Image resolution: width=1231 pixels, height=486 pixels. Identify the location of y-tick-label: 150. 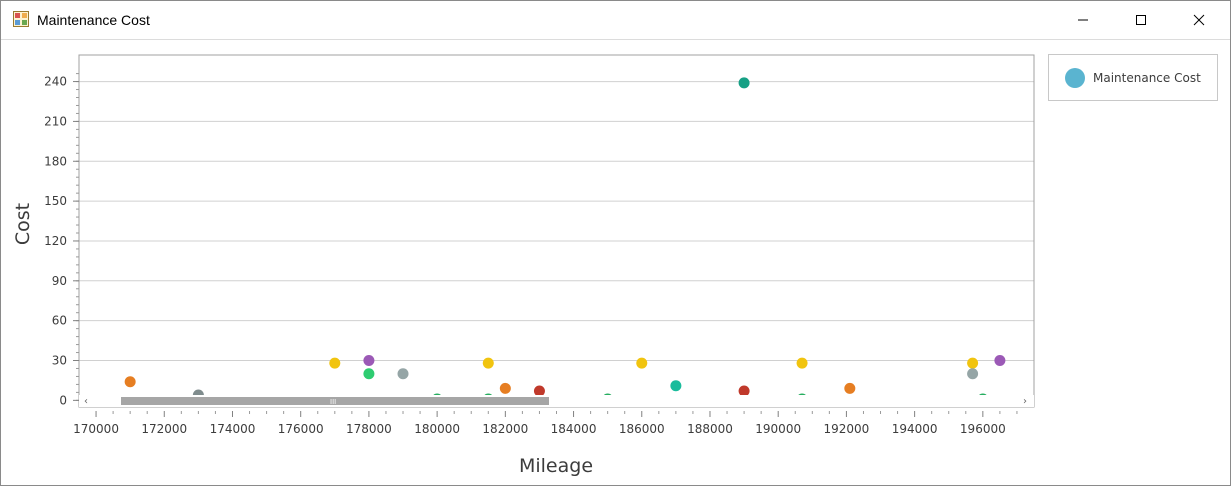
(55, 201).